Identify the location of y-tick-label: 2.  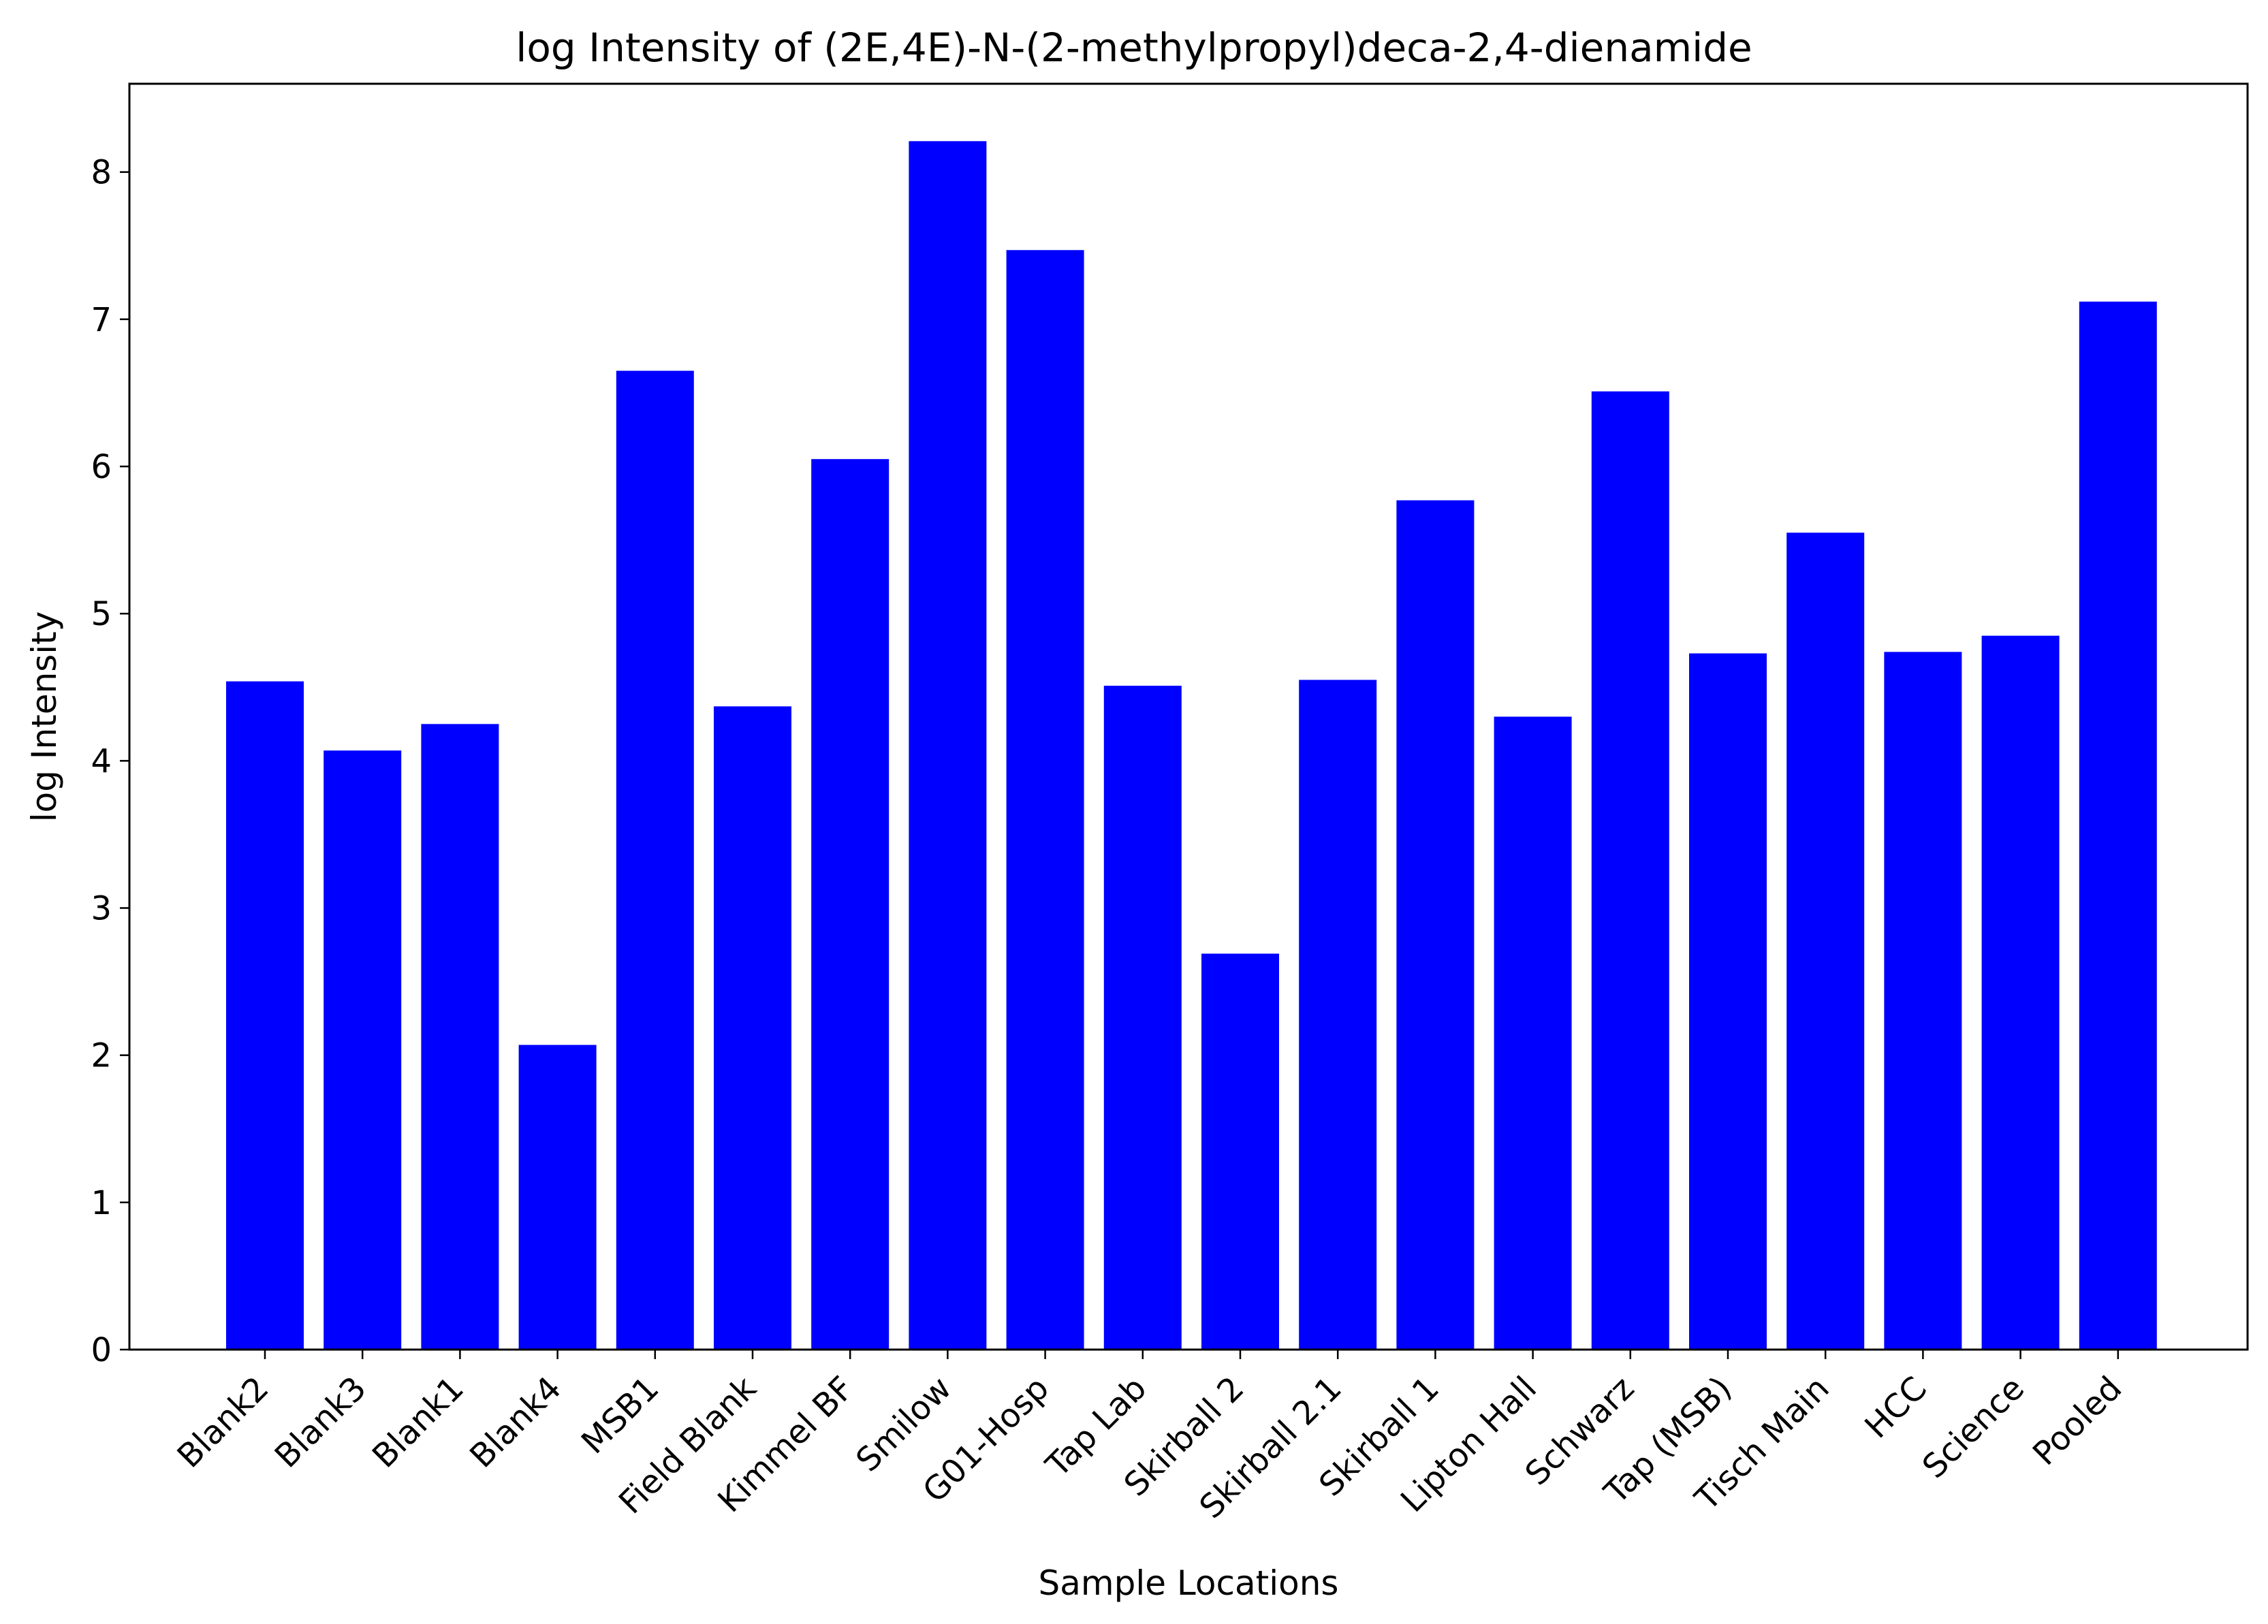
(101, 1056).